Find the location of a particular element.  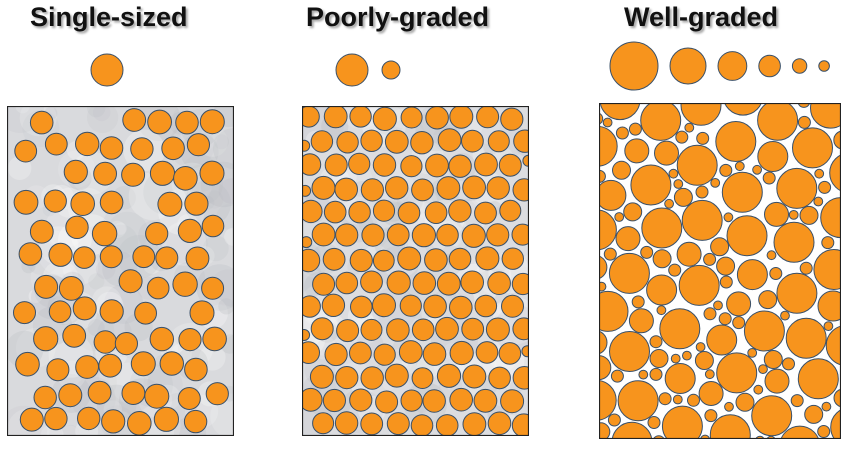

poorly-graded-particle-legend is located at coordinates (368, 70).